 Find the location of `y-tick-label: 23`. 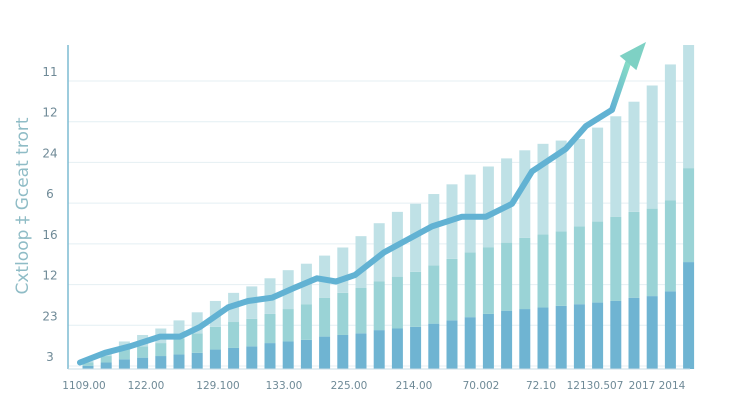

y-tick-label: 23 is located at coordinates (49, 316).